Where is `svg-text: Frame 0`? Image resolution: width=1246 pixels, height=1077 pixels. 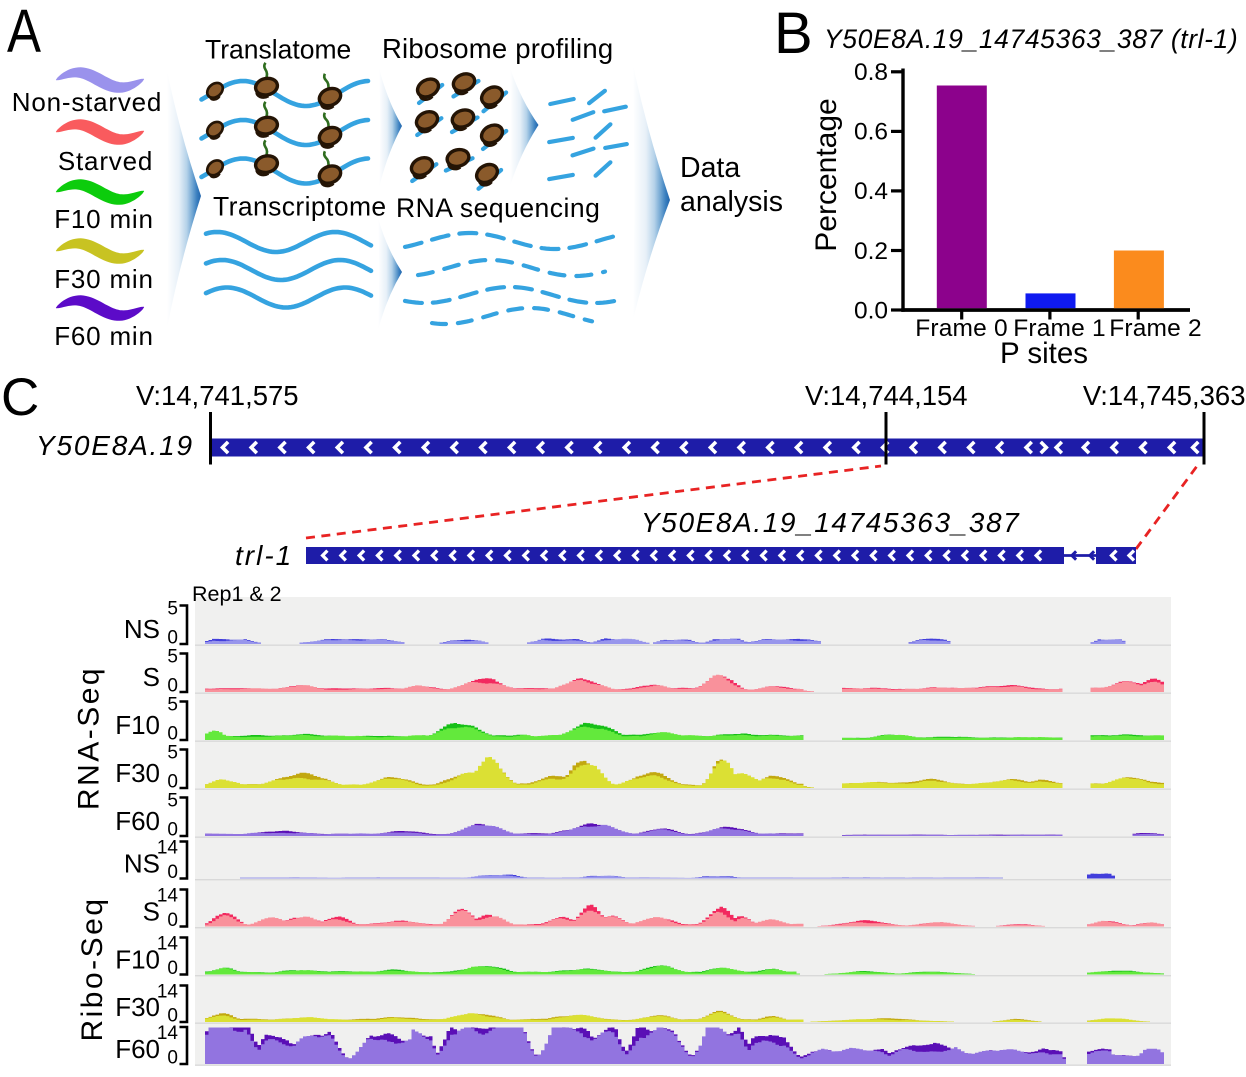
svg-text: Frame 0 is located at coordinates (961, 328).